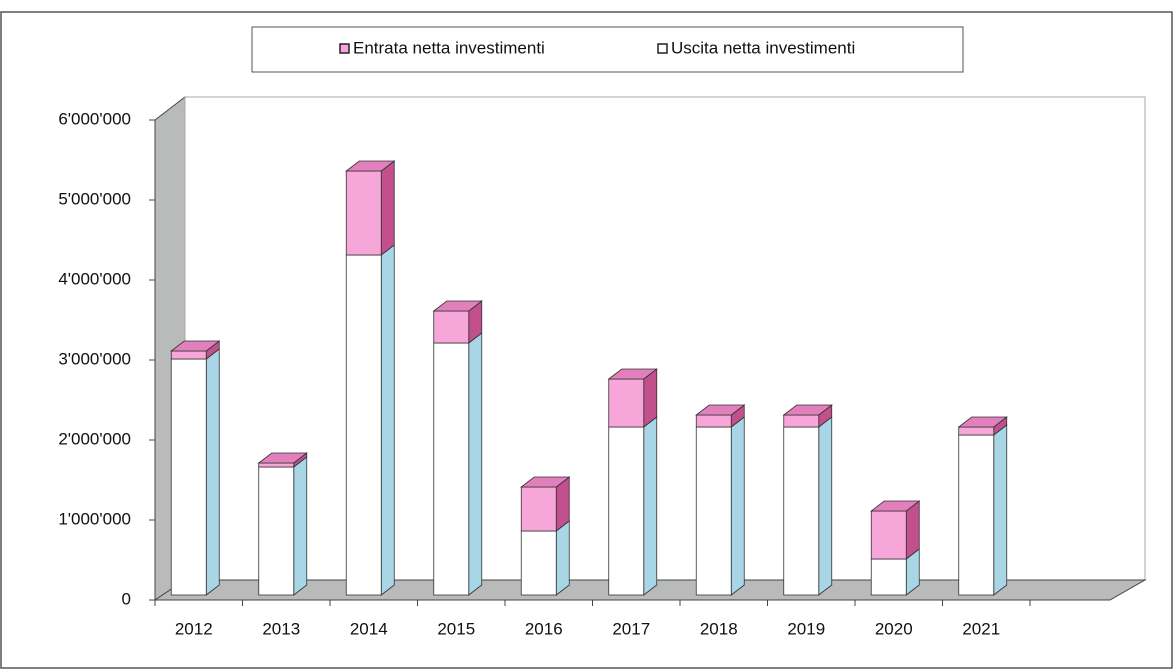 The height and width of the screenshot is (669, 1173). What do you see at coordinates (281, 628) in the screenshot?
I see `x-tick-label: 2013` at bounding box center [281, 628].